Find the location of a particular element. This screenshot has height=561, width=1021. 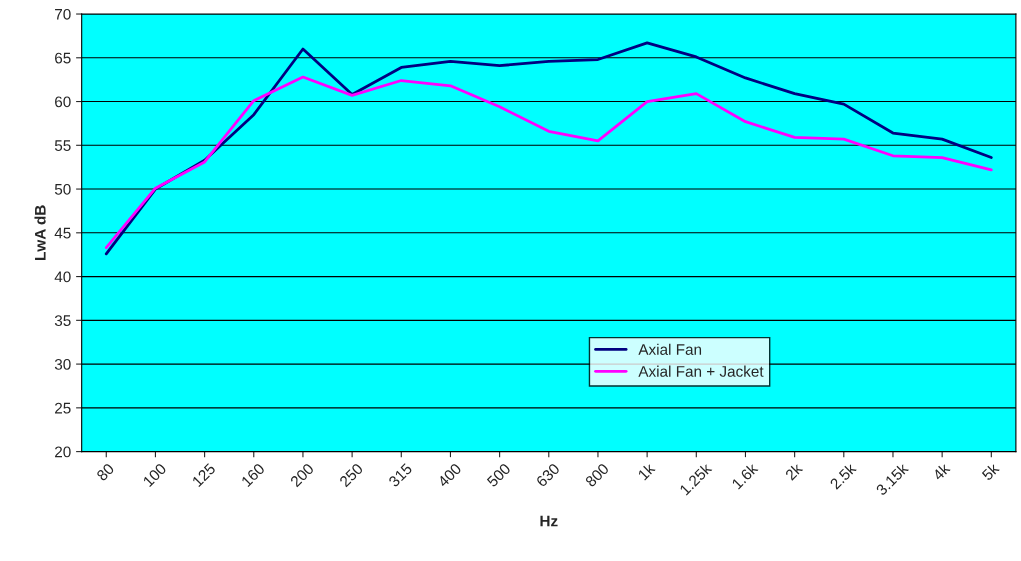

y-tick-label: 65 is located at coordinates (63, 58).